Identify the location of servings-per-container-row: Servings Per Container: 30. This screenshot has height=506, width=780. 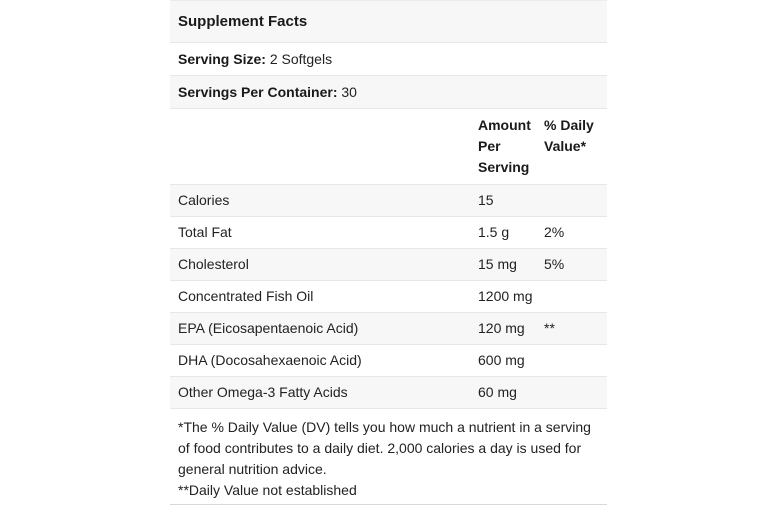
(388, 92).